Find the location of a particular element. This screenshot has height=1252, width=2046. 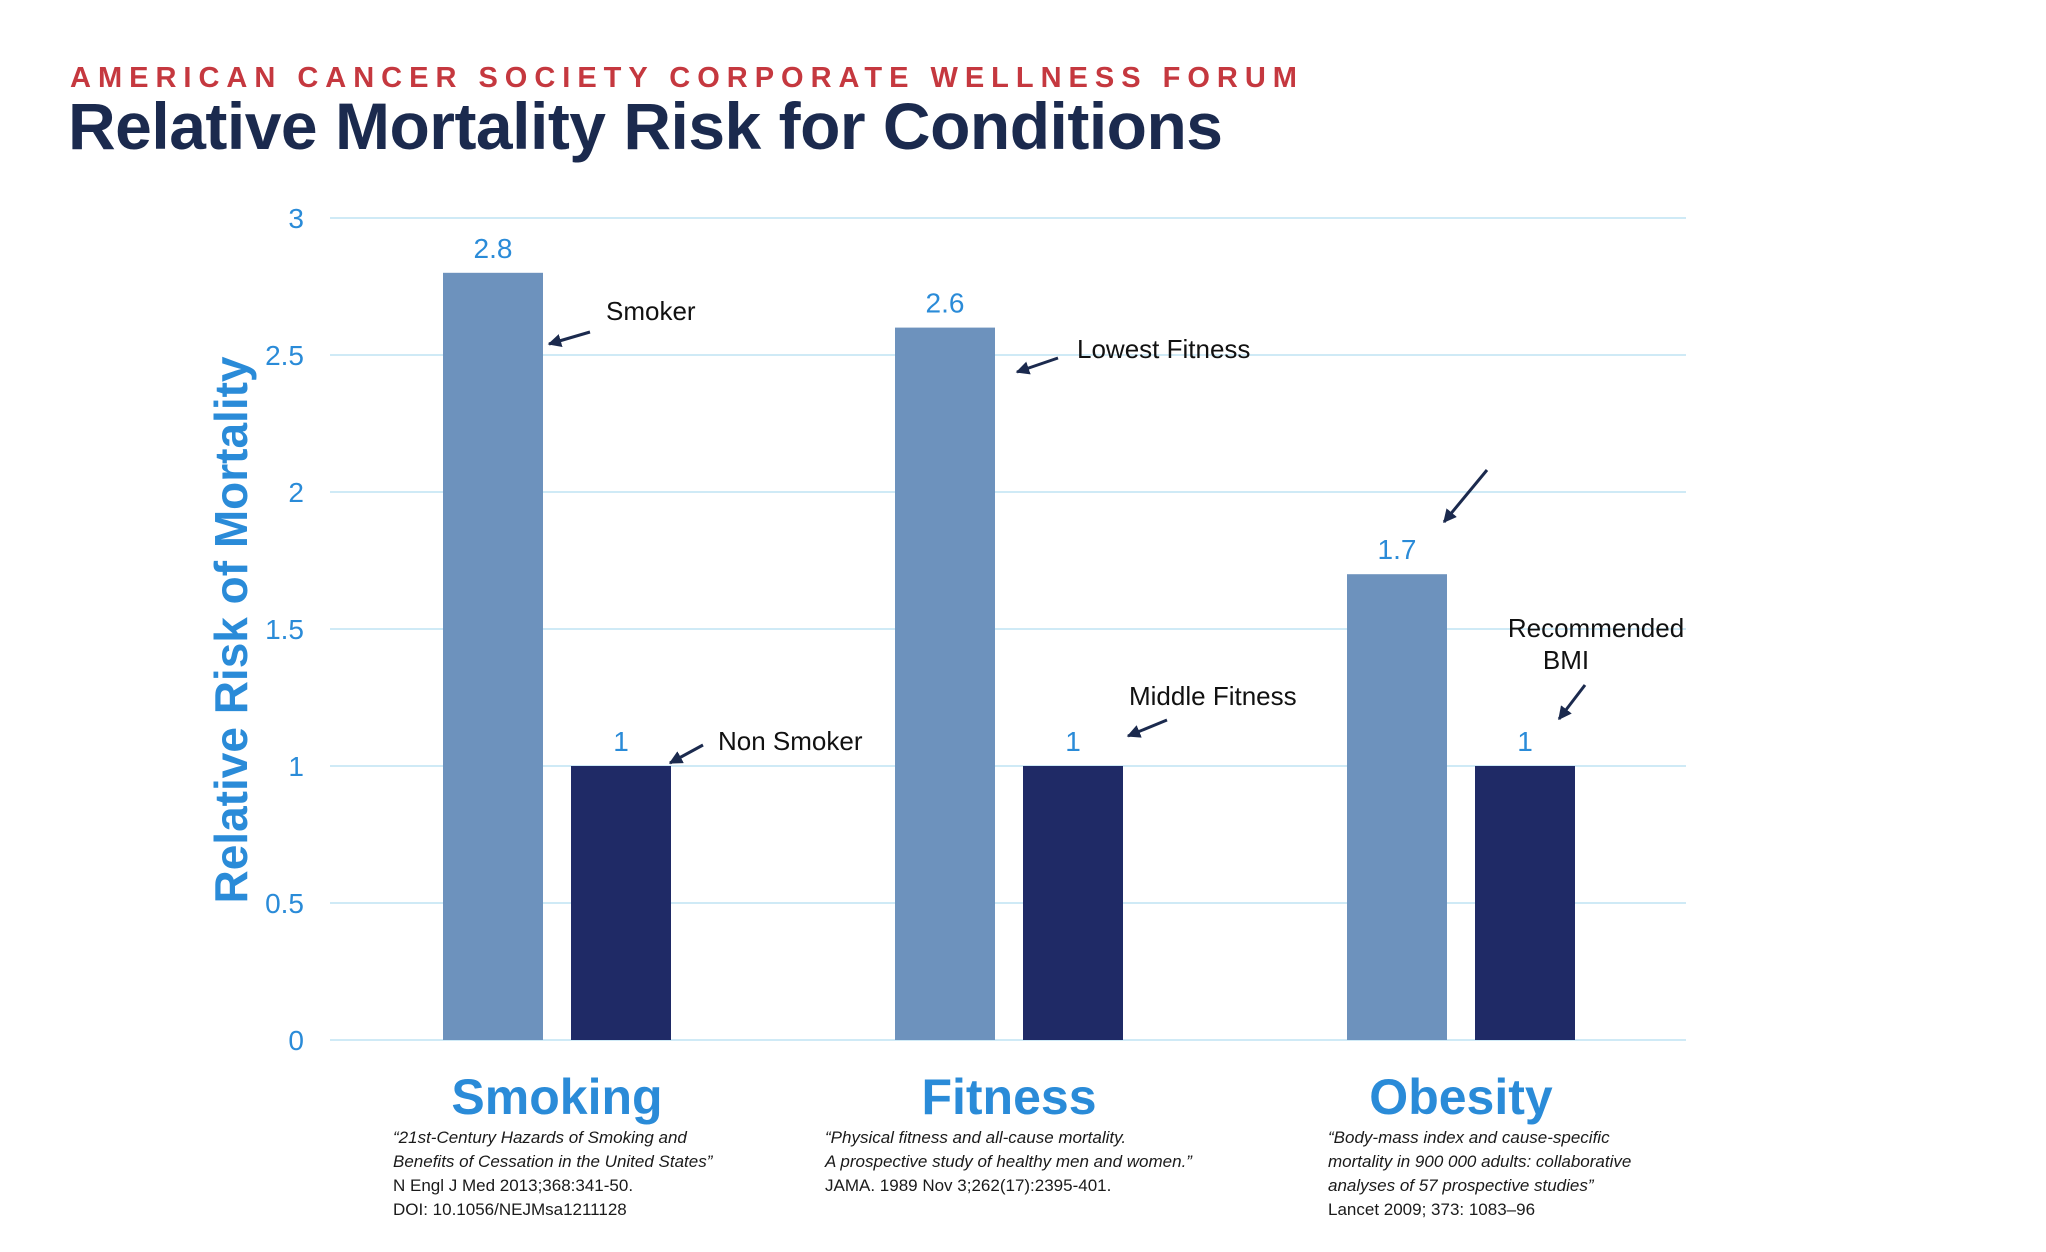

y-tick-label: 1.5 is located at coordinates (284, 629).